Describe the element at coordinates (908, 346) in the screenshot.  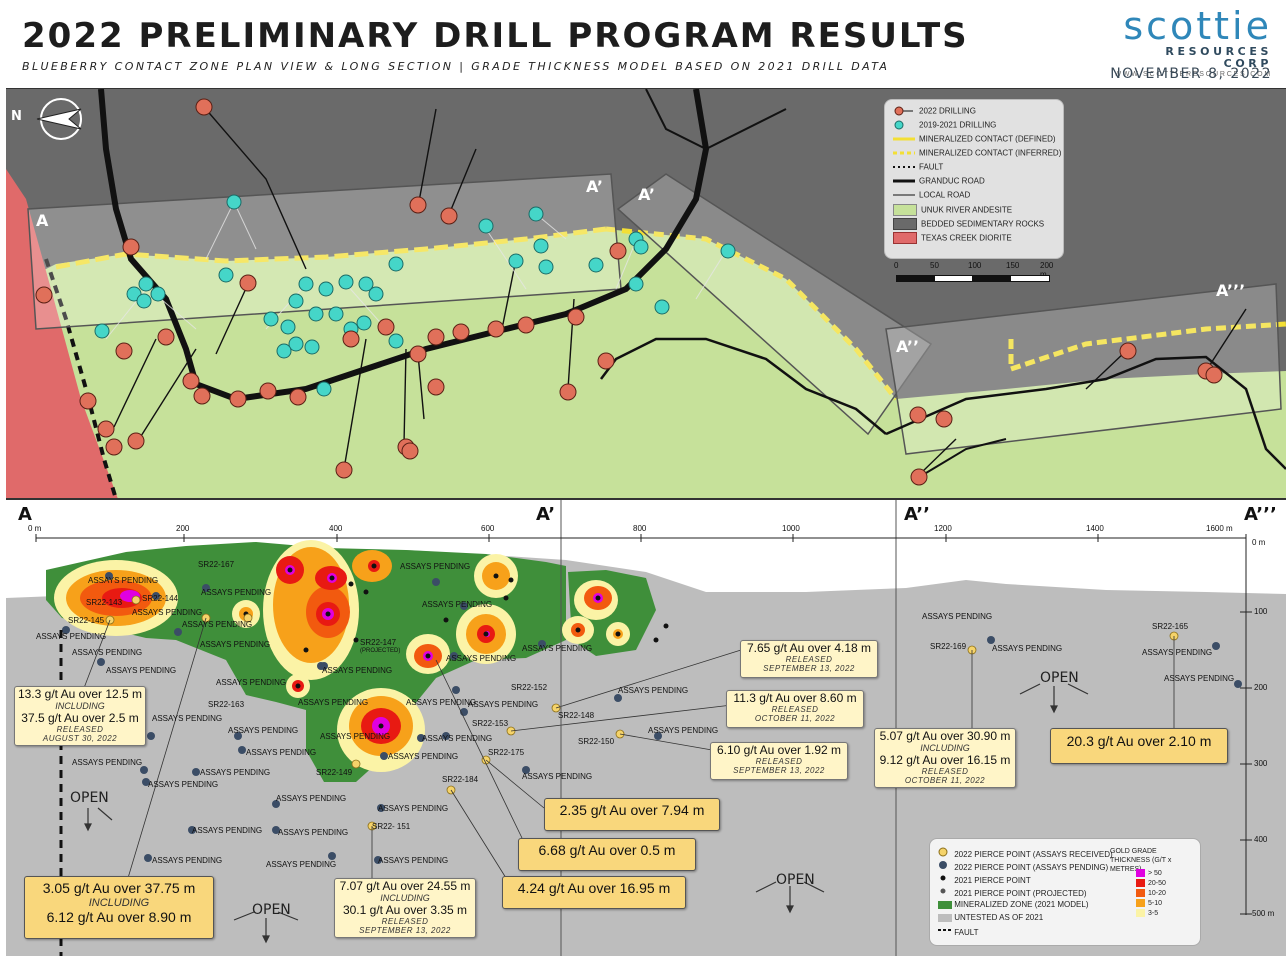
I see `plan-label-a2: A’’` at that location.